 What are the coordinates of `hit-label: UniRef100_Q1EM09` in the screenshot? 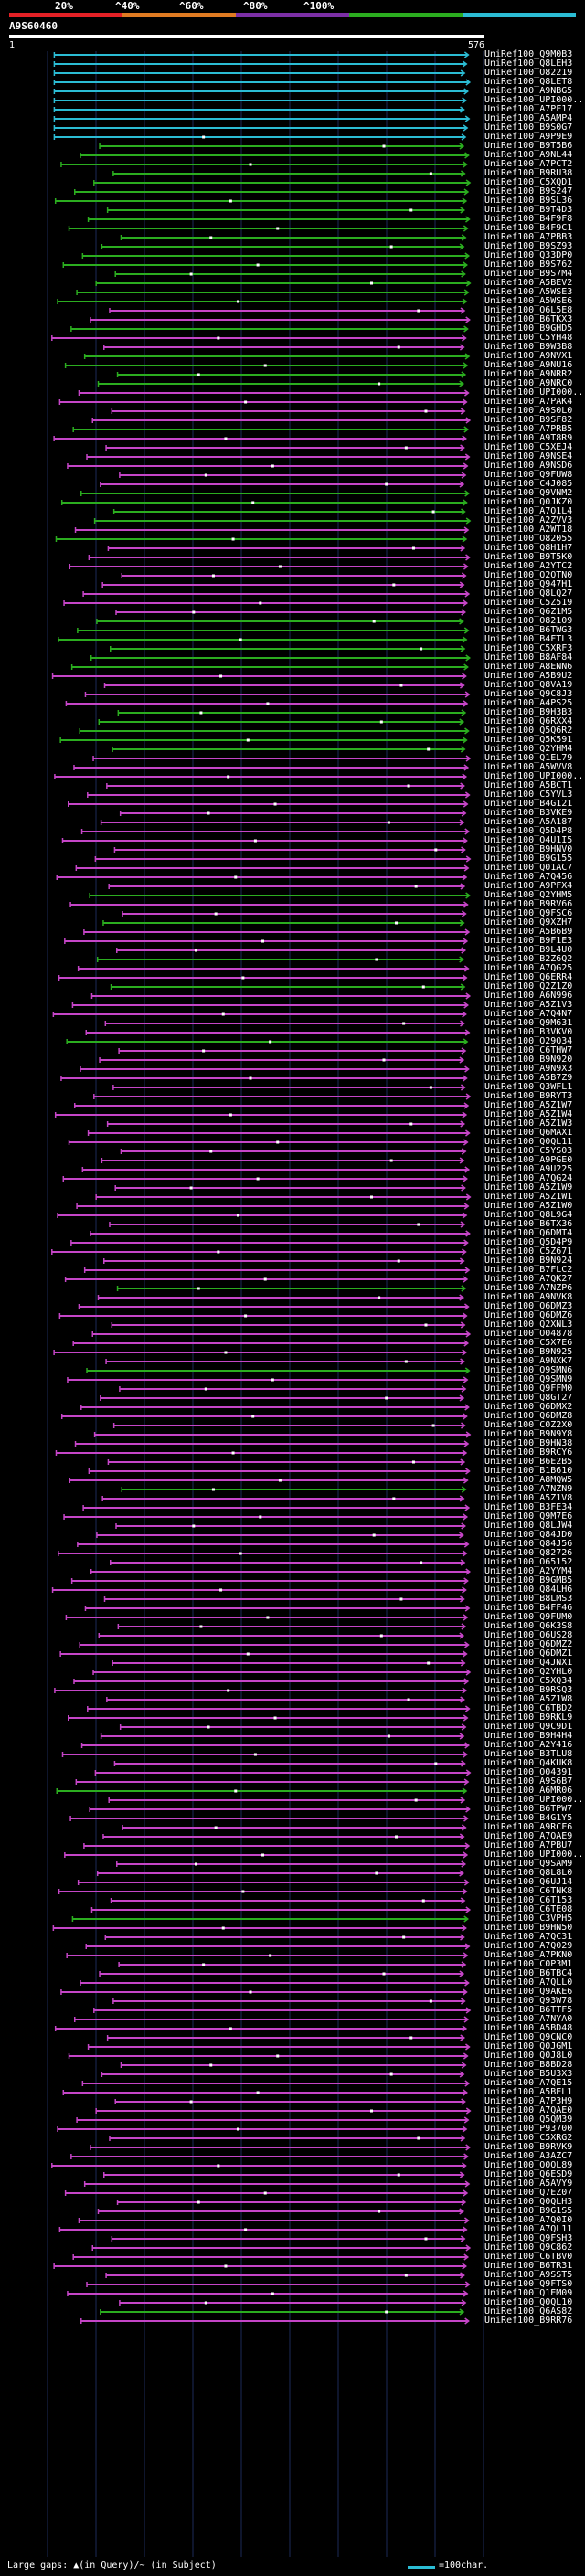 It's located at (529, 2293).